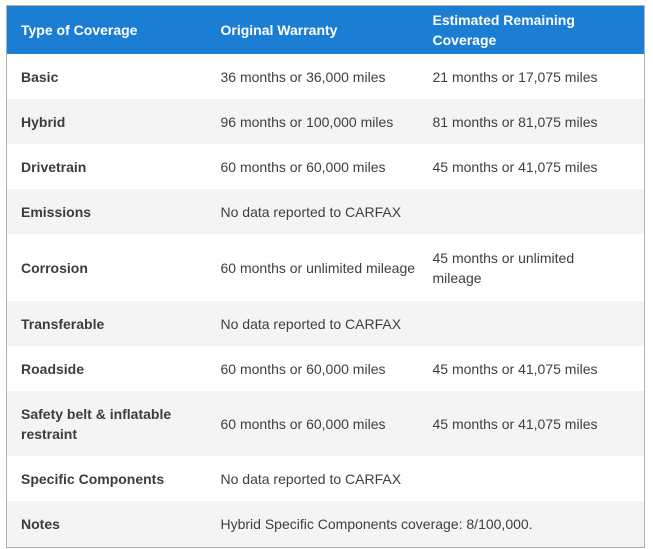 The width and height of the screenshot is (653, 549). Describe the element at coordinates (106, 323) in the screenshot. I see `coverage-type-cell: Transferable` at that location.